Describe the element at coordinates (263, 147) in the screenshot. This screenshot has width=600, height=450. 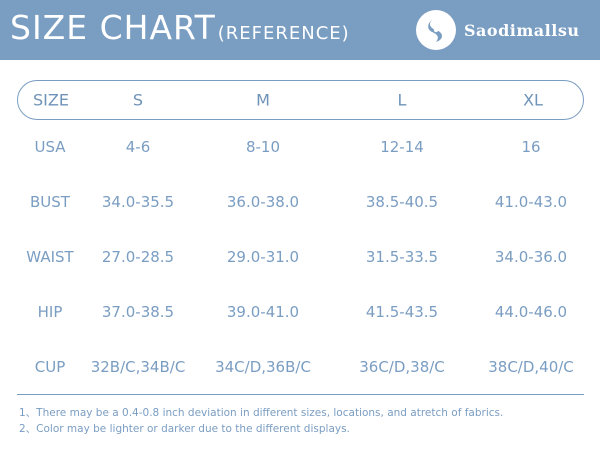
I see `table-cell: 8-10` at that location.